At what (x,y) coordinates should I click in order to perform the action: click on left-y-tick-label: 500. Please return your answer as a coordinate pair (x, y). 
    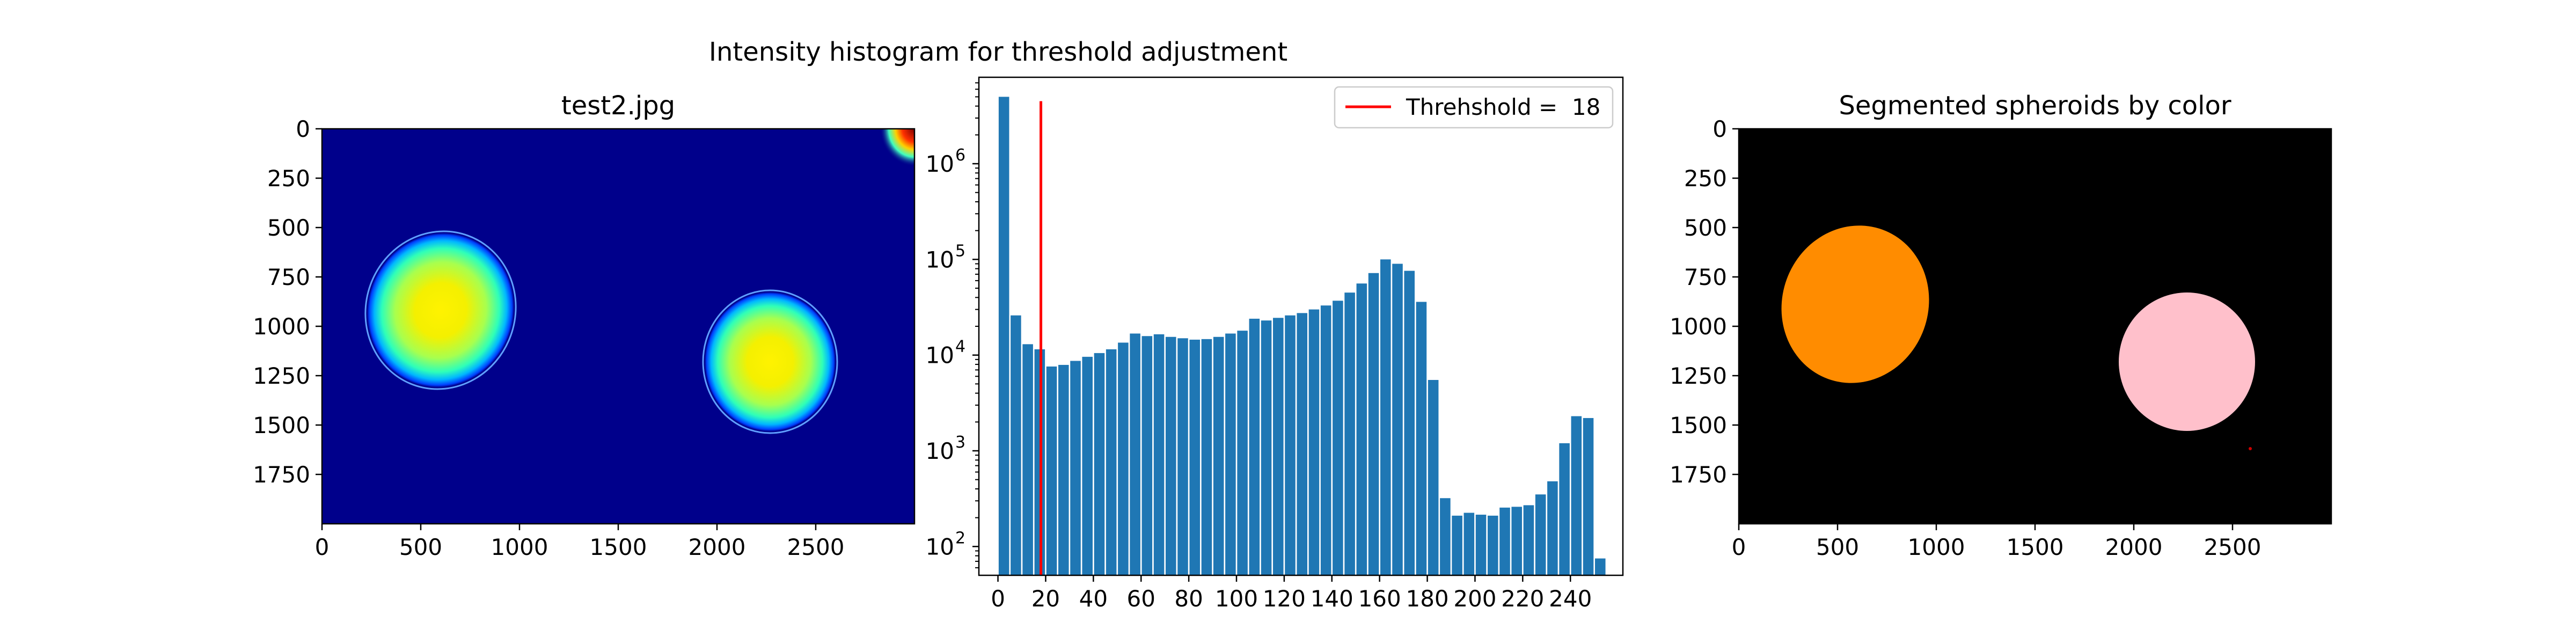
    Looking at the image, I should click on (288, 228).